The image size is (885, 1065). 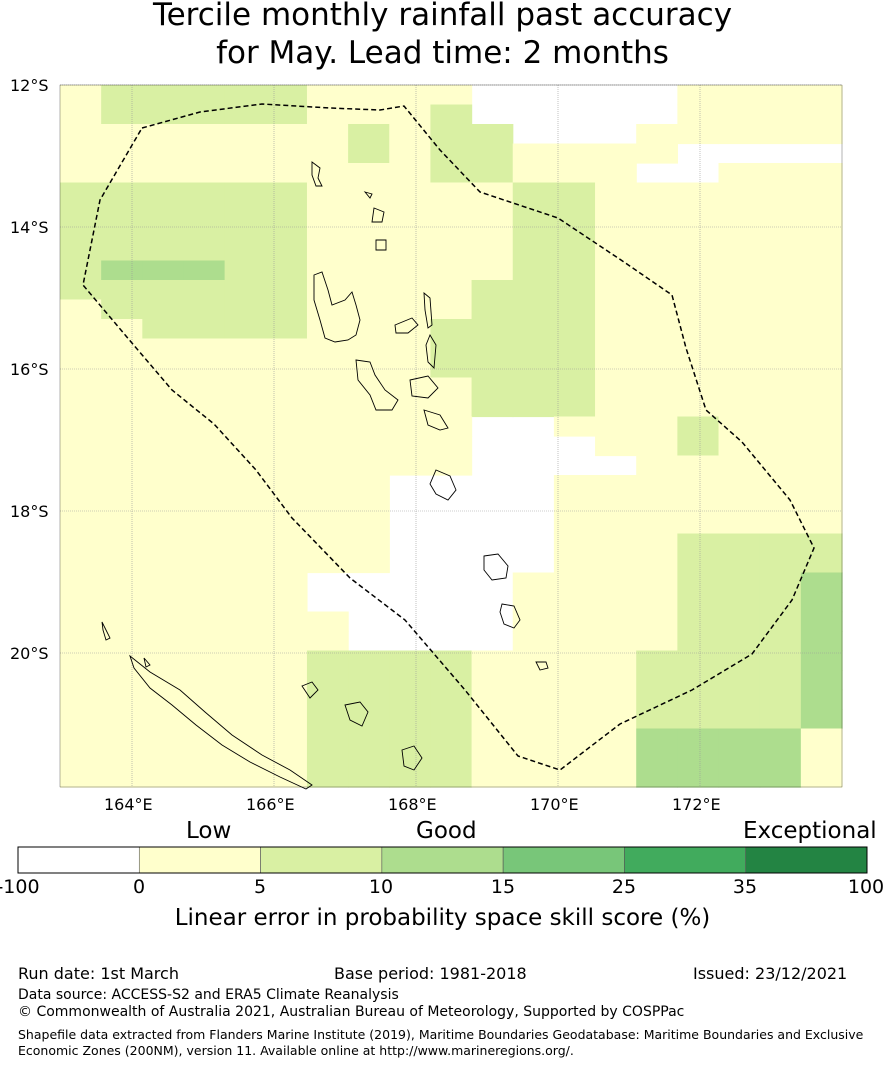 I want to click on colorbar-tick-15: 15, so click(x=503, y=887).